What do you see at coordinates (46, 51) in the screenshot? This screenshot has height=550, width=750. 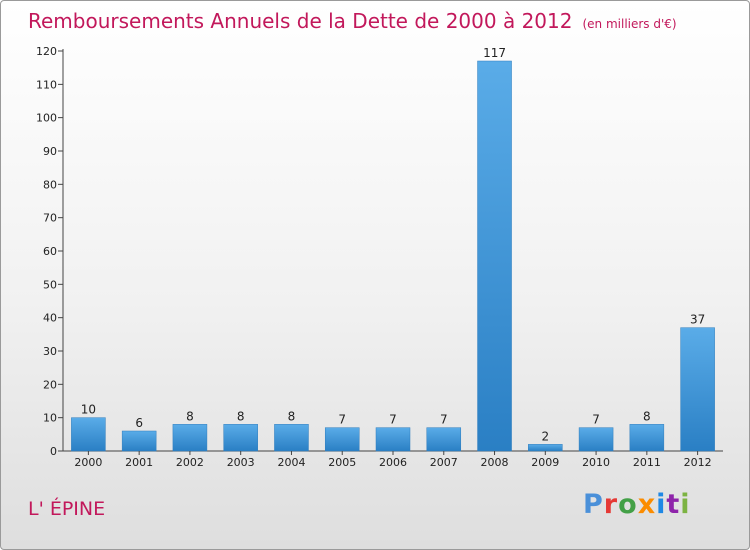 I see `y-tick-label: 120` at bounding box center [46, 51].